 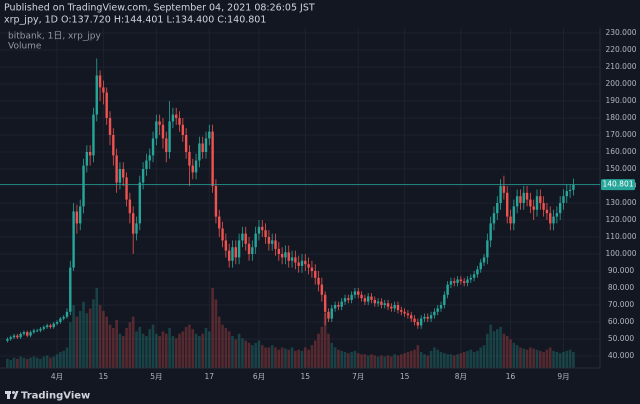 What do you see at coordinates (306, 376) in the screenshot?
I see `x-tick-label: 15` at bounding box center [306, 376].